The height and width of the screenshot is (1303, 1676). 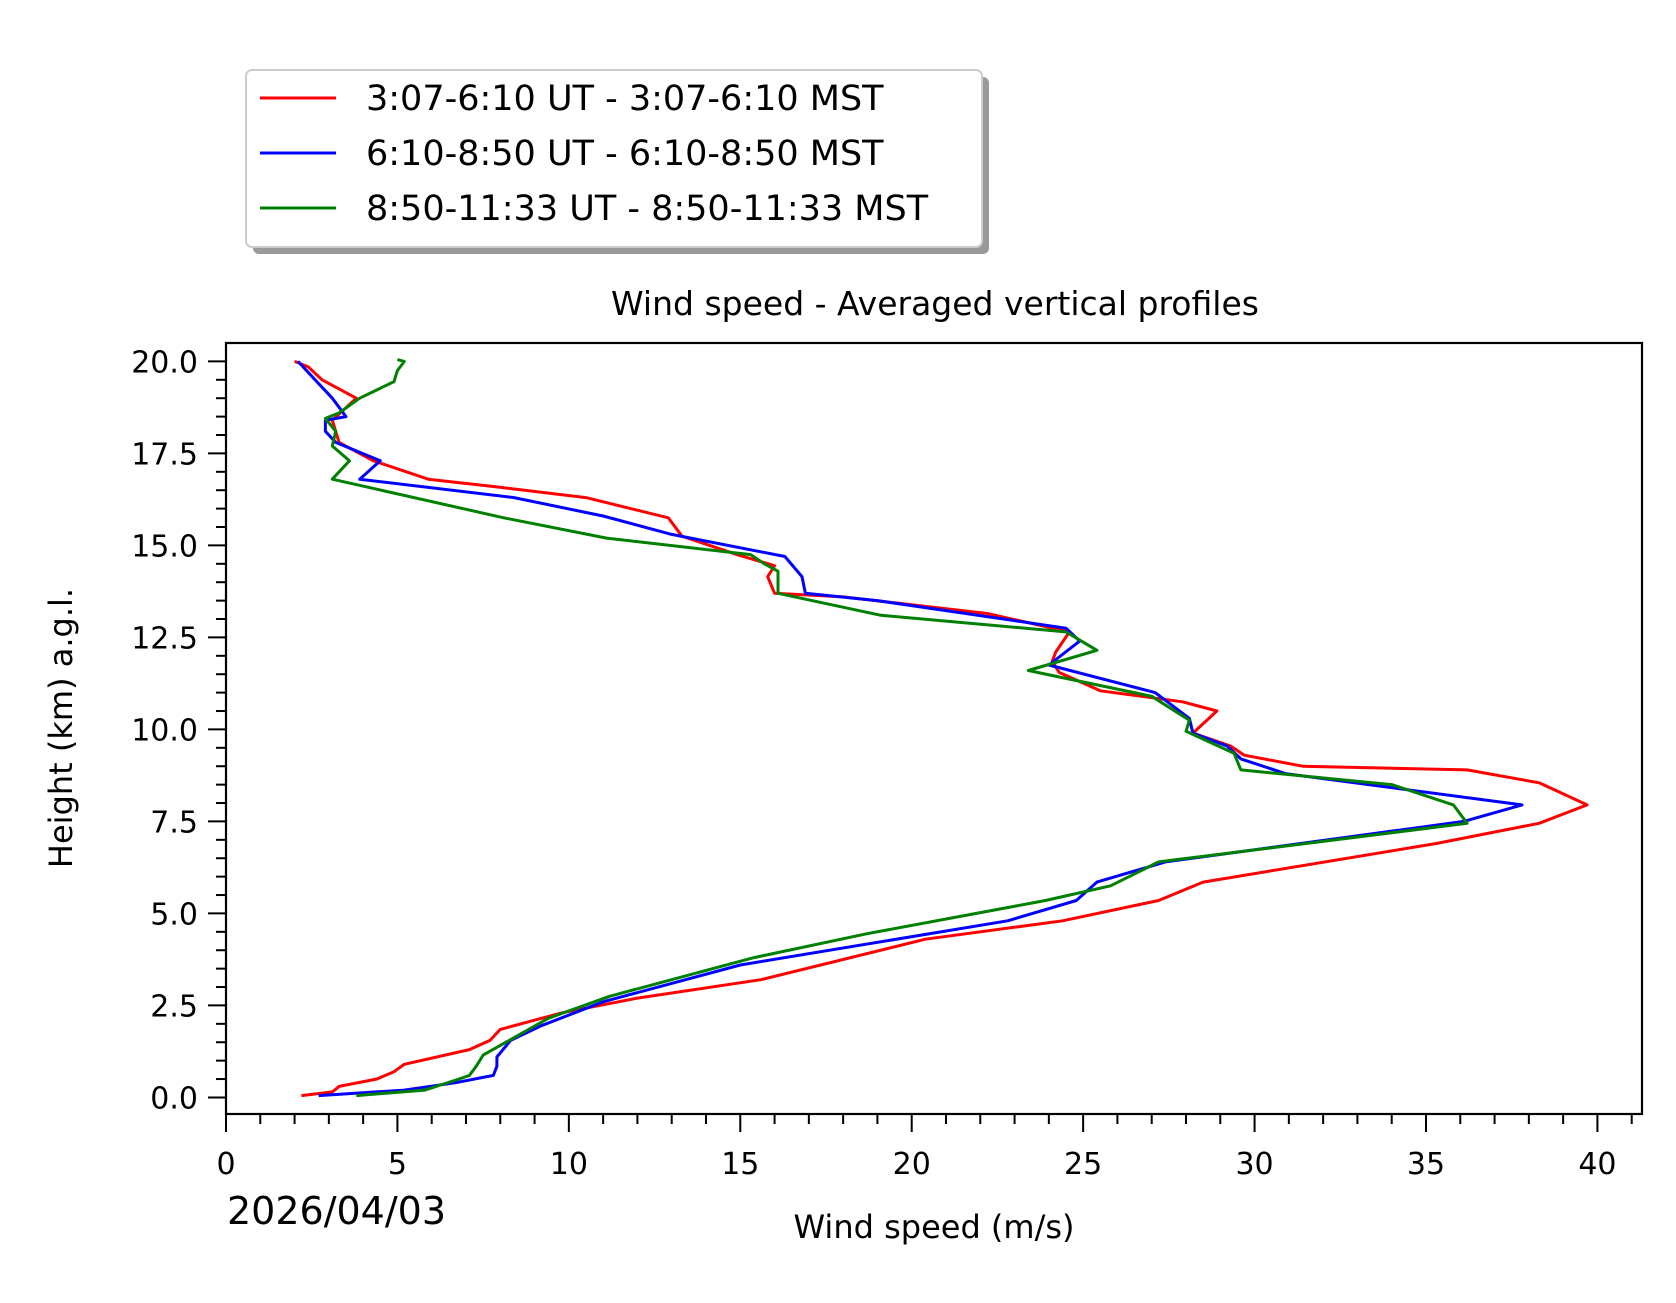 What do you see at coordinates (174, 1006) in the screenshot?
I see `y-tick-label: 2.5` at bounding box center [174, 1006].